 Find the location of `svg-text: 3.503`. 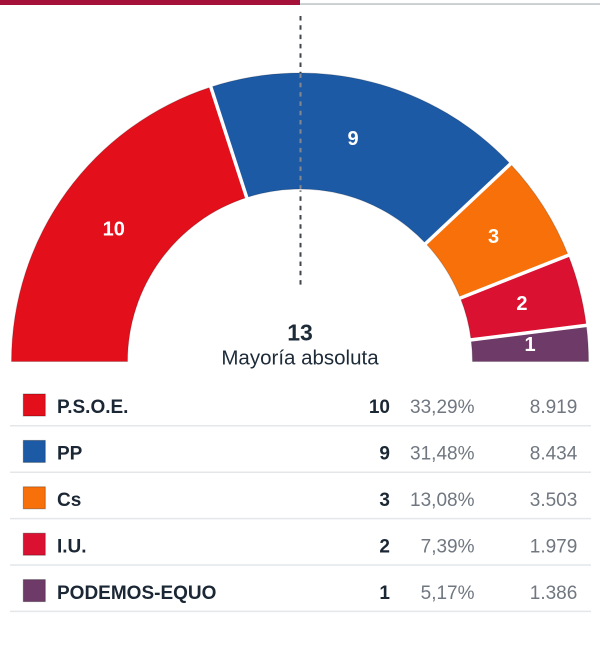

svg-text: 3.503 is located at coordinates (554, 500).